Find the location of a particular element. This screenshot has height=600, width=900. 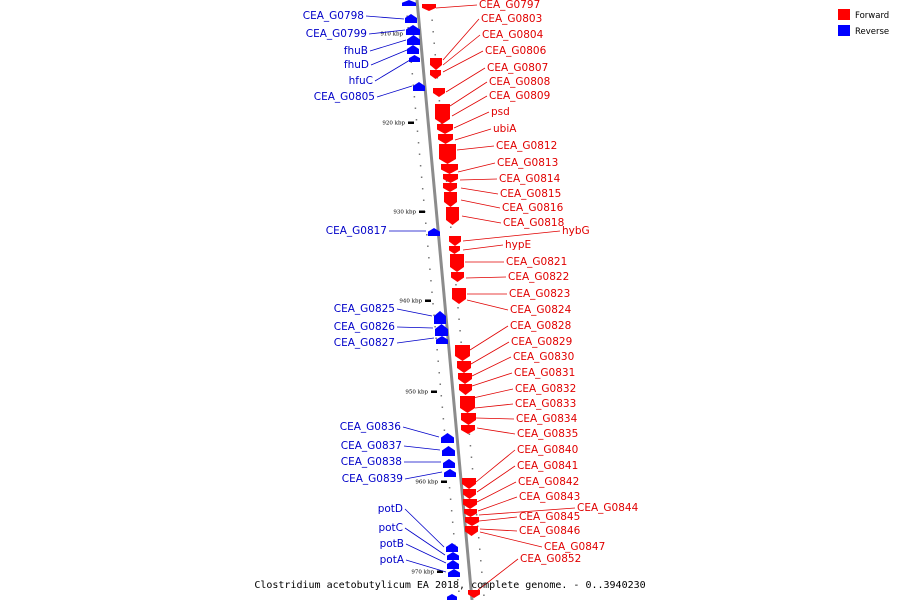

forward-gene-label: CEA_G0809 is located at coordinates (519, 96).